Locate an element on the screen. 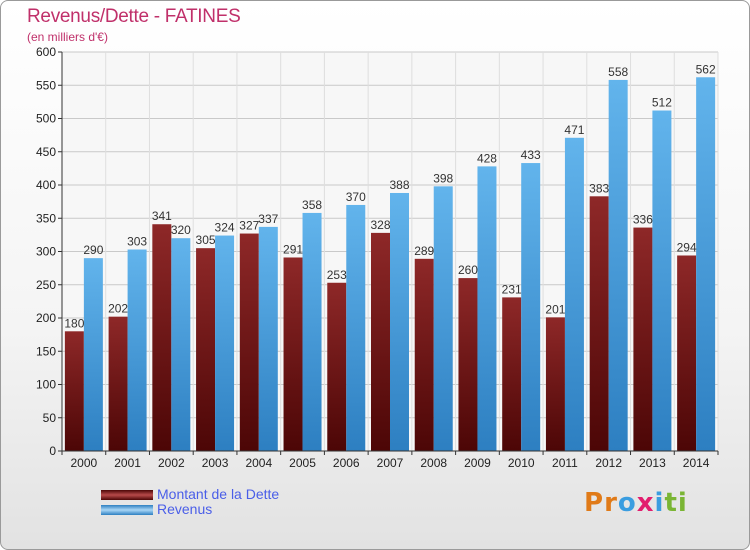 This screenshot has height=550, width=750. data-label-revenus: 433 is located at coordinates (531, 155).